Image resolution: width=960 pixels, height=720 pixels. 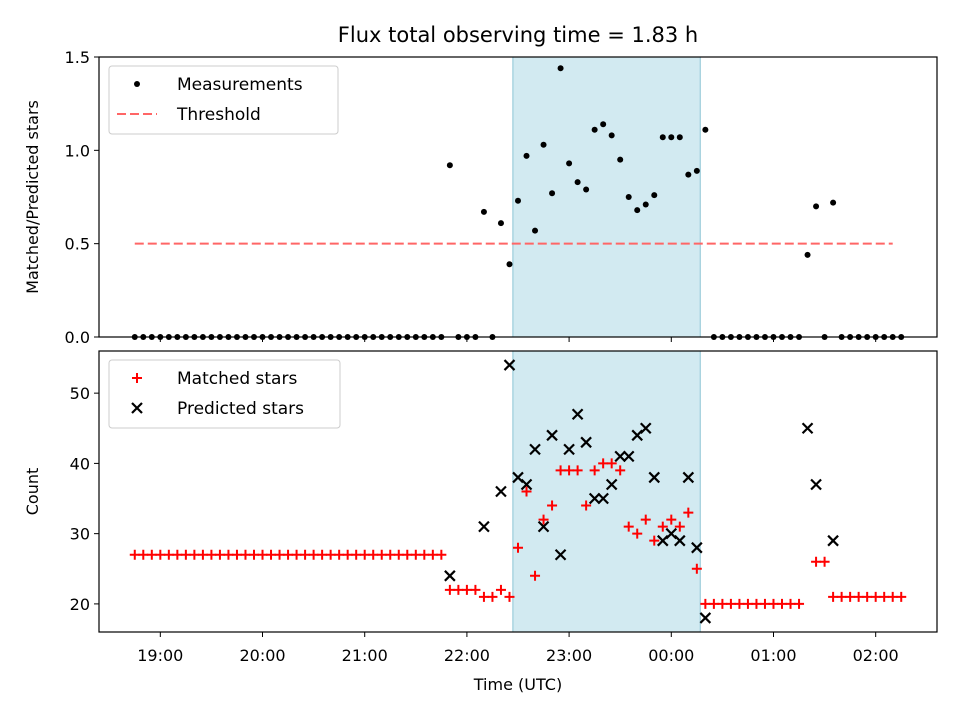 What do you see at coordinates (137, 408) in the screenshot?
I see `legend-x-marker` at bounding box center [137, 408].